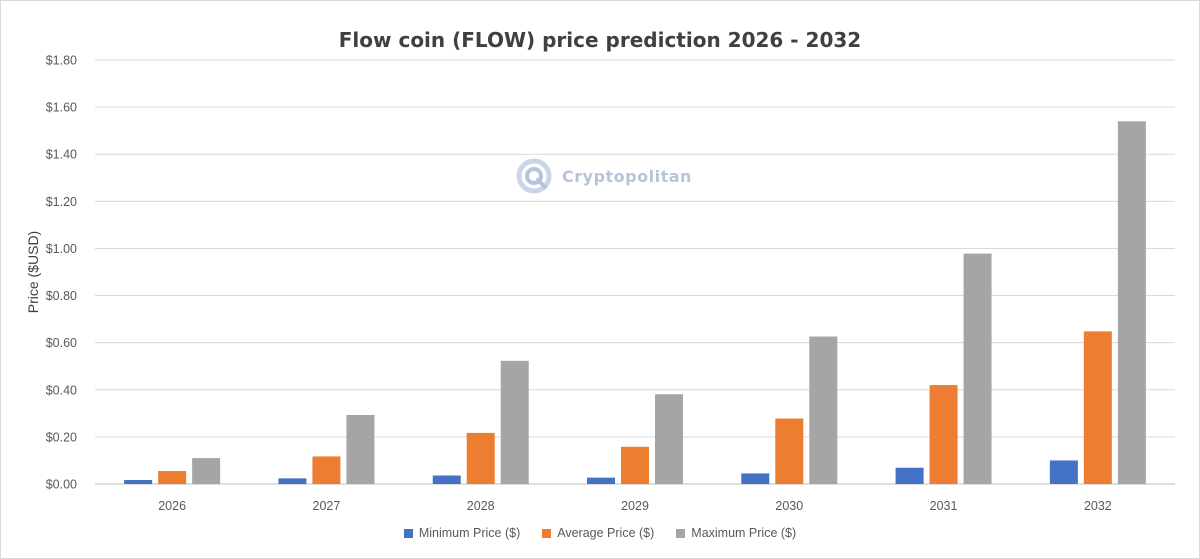  I want to click on x-tick-label: 2027, so click(327, 506).